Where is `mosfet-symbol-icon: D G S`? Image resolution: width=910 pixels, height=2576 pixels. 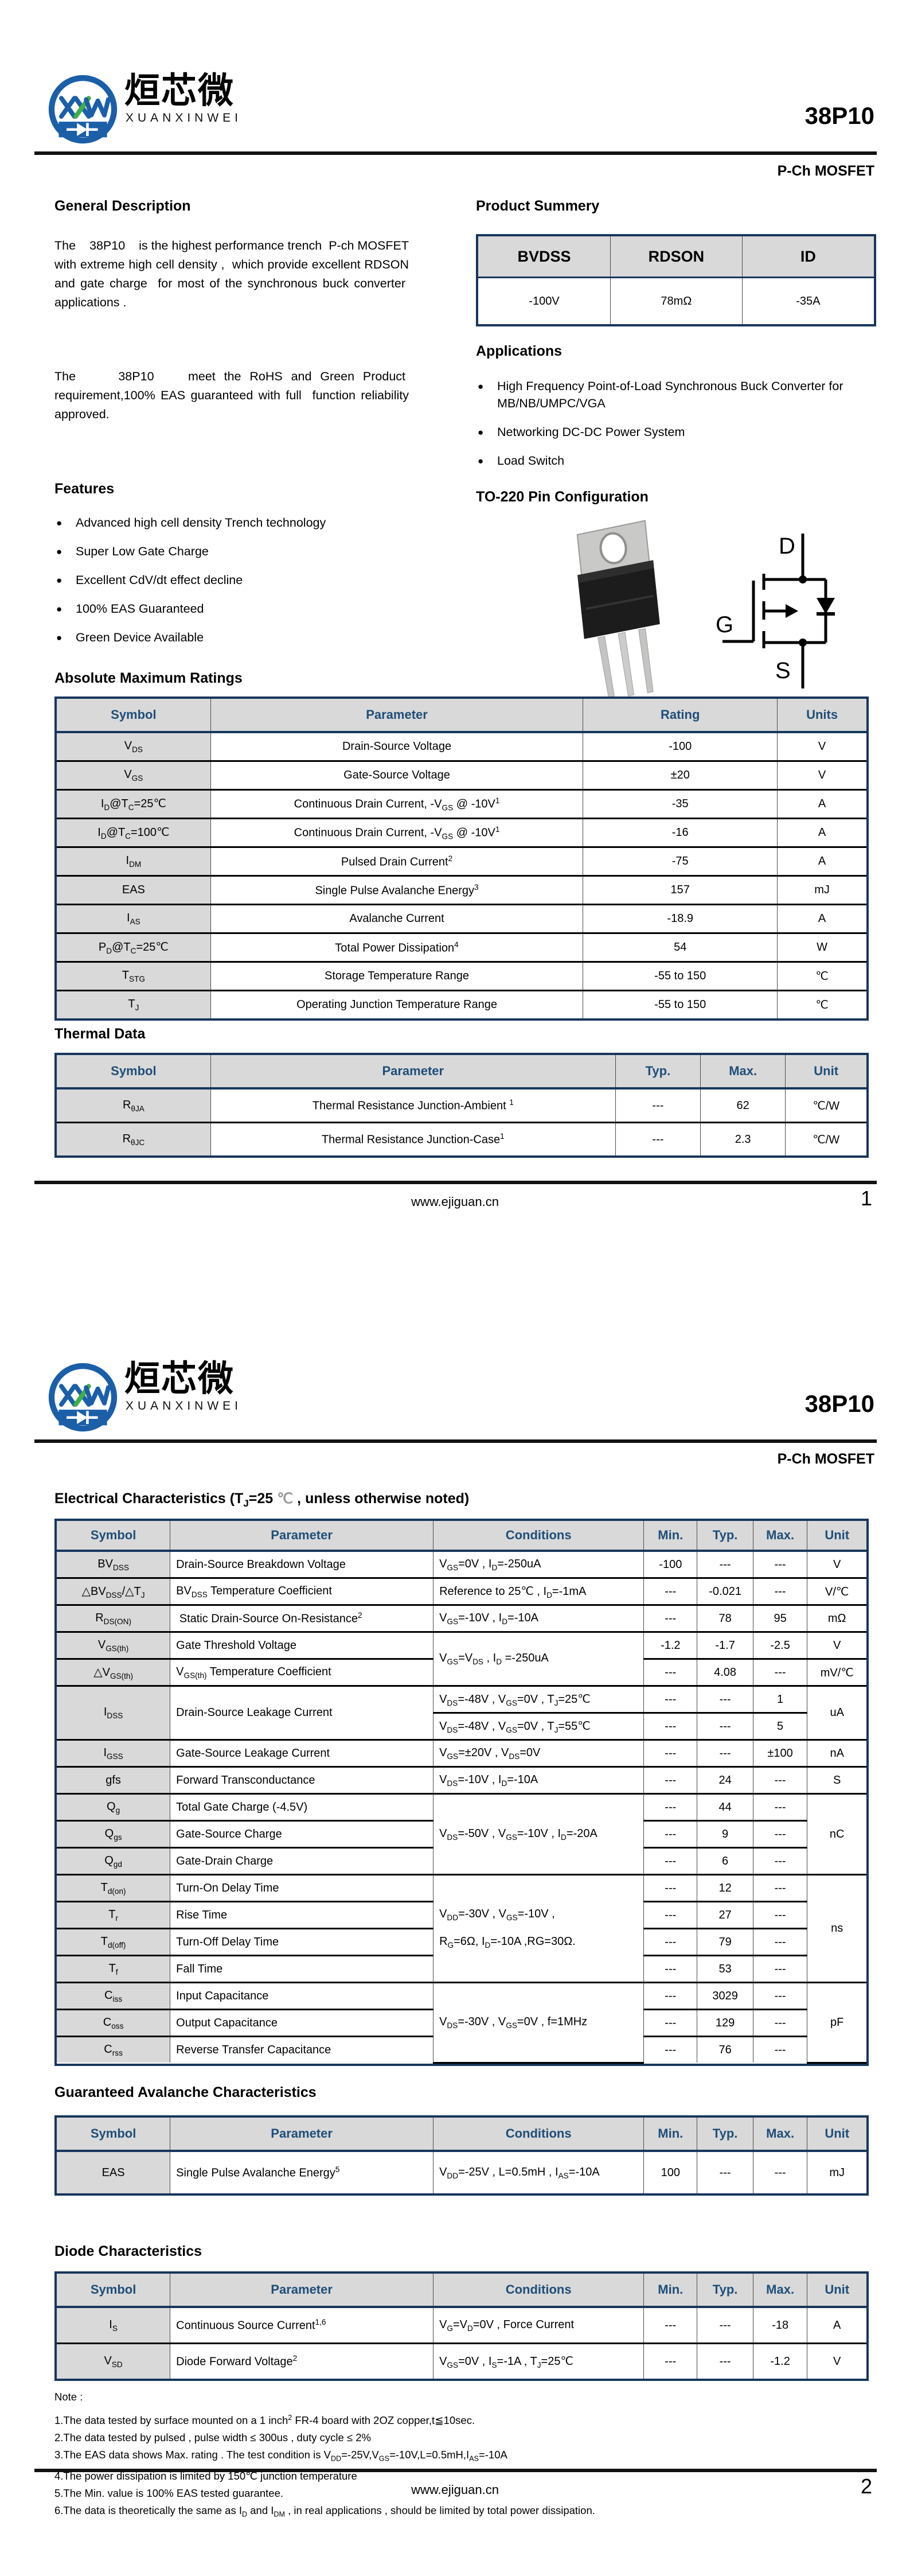
mosfet-symbol-icon: D G S is located at coordinates (775, 611).